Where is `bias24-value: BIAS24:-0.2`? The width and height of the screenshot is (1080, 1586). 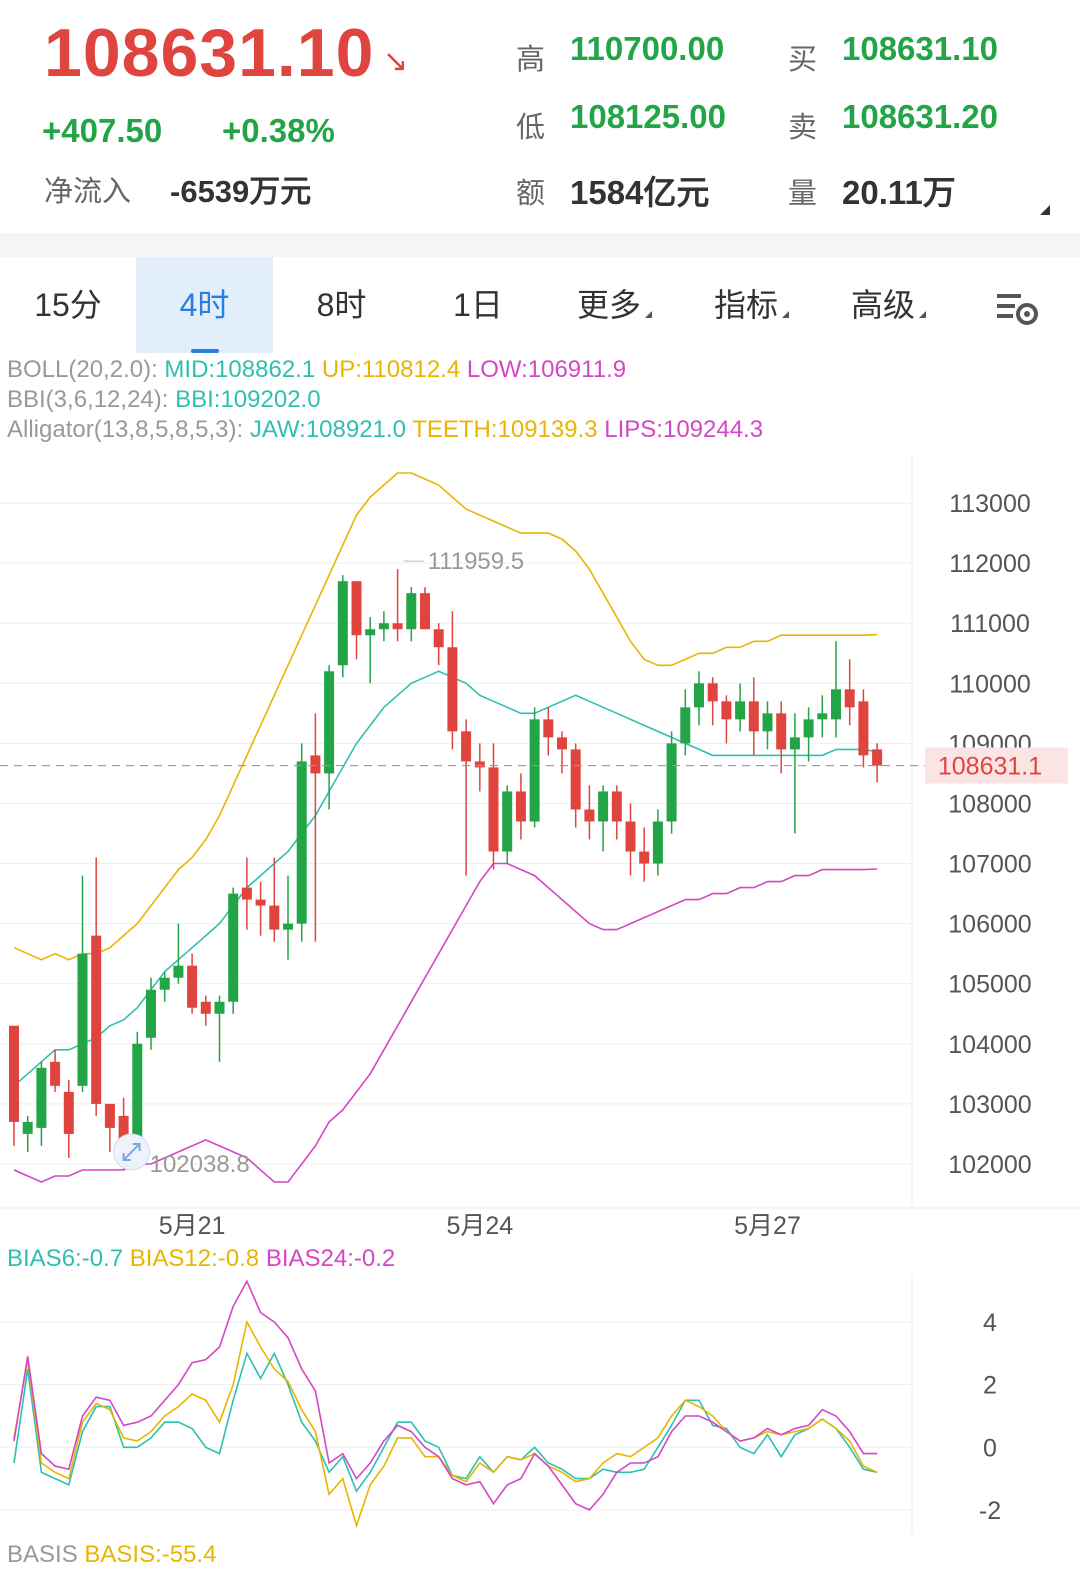 bias24-value: BIAS24:-0.2 is located at coordinates (330, 1258).